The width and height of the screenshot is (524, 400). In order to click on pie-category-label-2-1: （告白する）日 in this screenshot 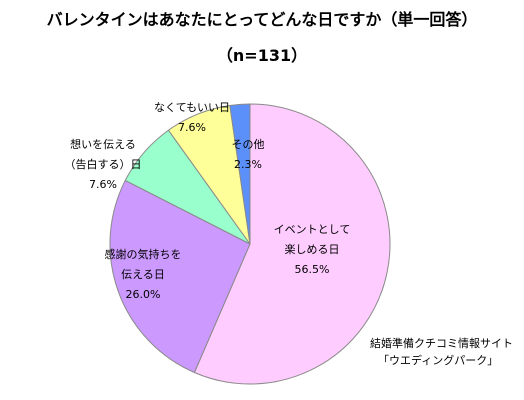, I will do `click(103, 164)`.